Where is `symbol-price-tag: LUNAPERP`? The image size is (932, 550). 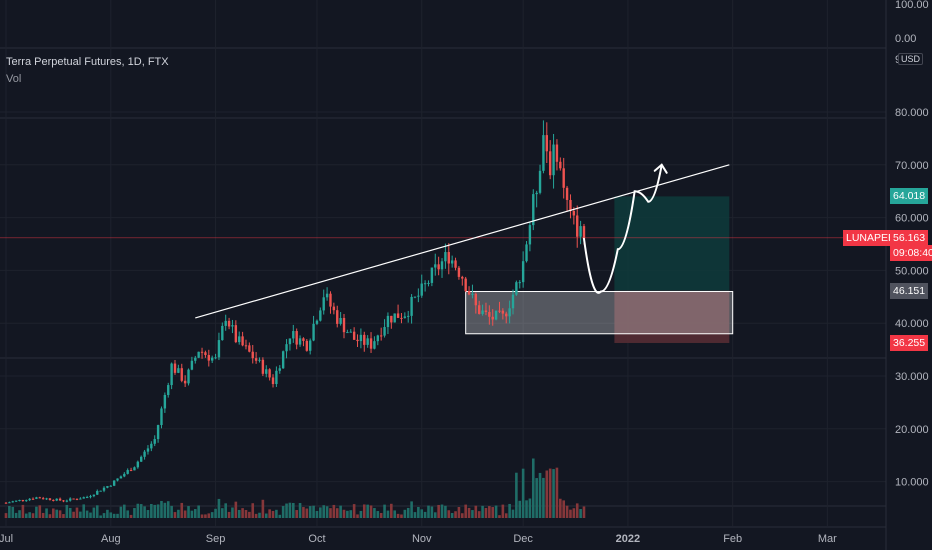 symbol-price-tag: LUNAPERP is located at coordinates (874, 238).